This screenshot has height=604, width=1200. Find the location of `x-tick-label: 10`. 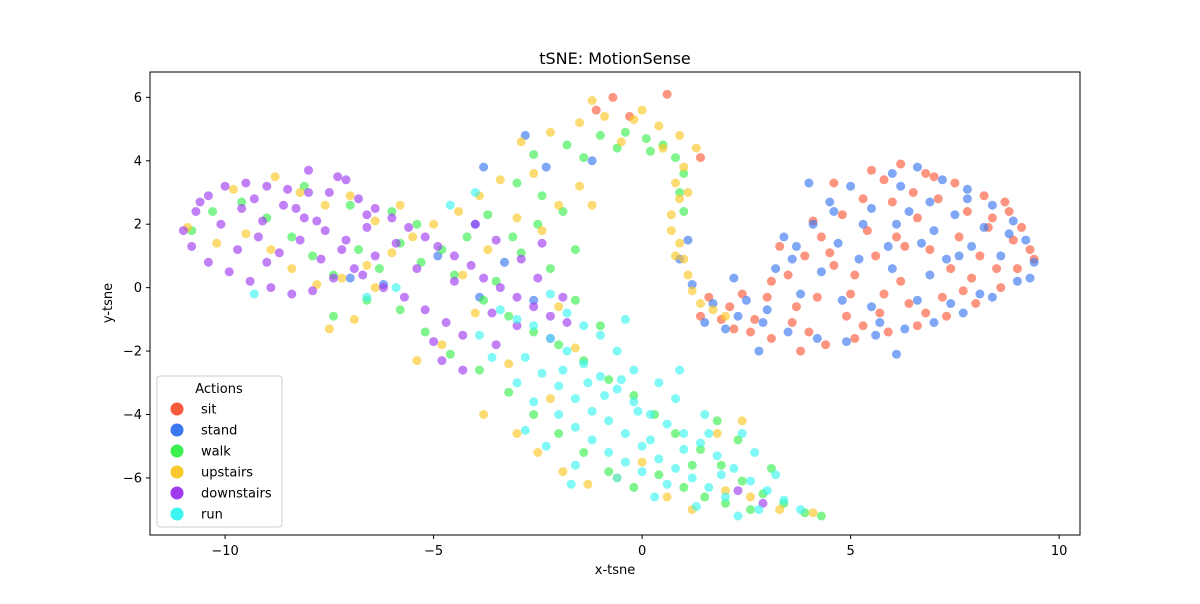

x-tick-label: 10 is located at coordinates (1059, 551).